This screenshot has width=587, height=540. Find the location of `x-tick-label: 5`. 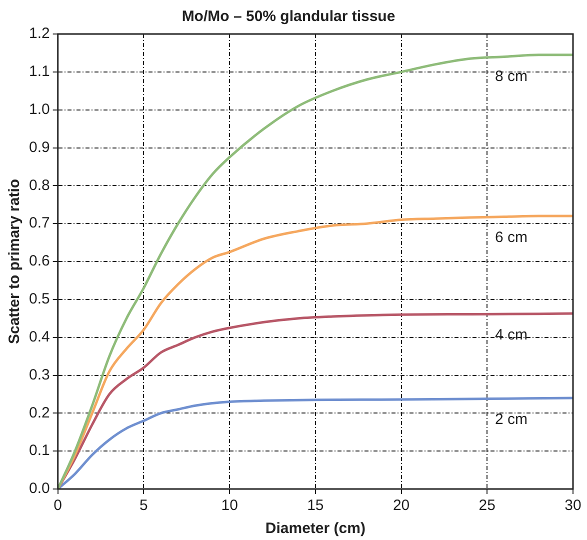

x-tick-label: 5 is located at coordinates (144, 505).